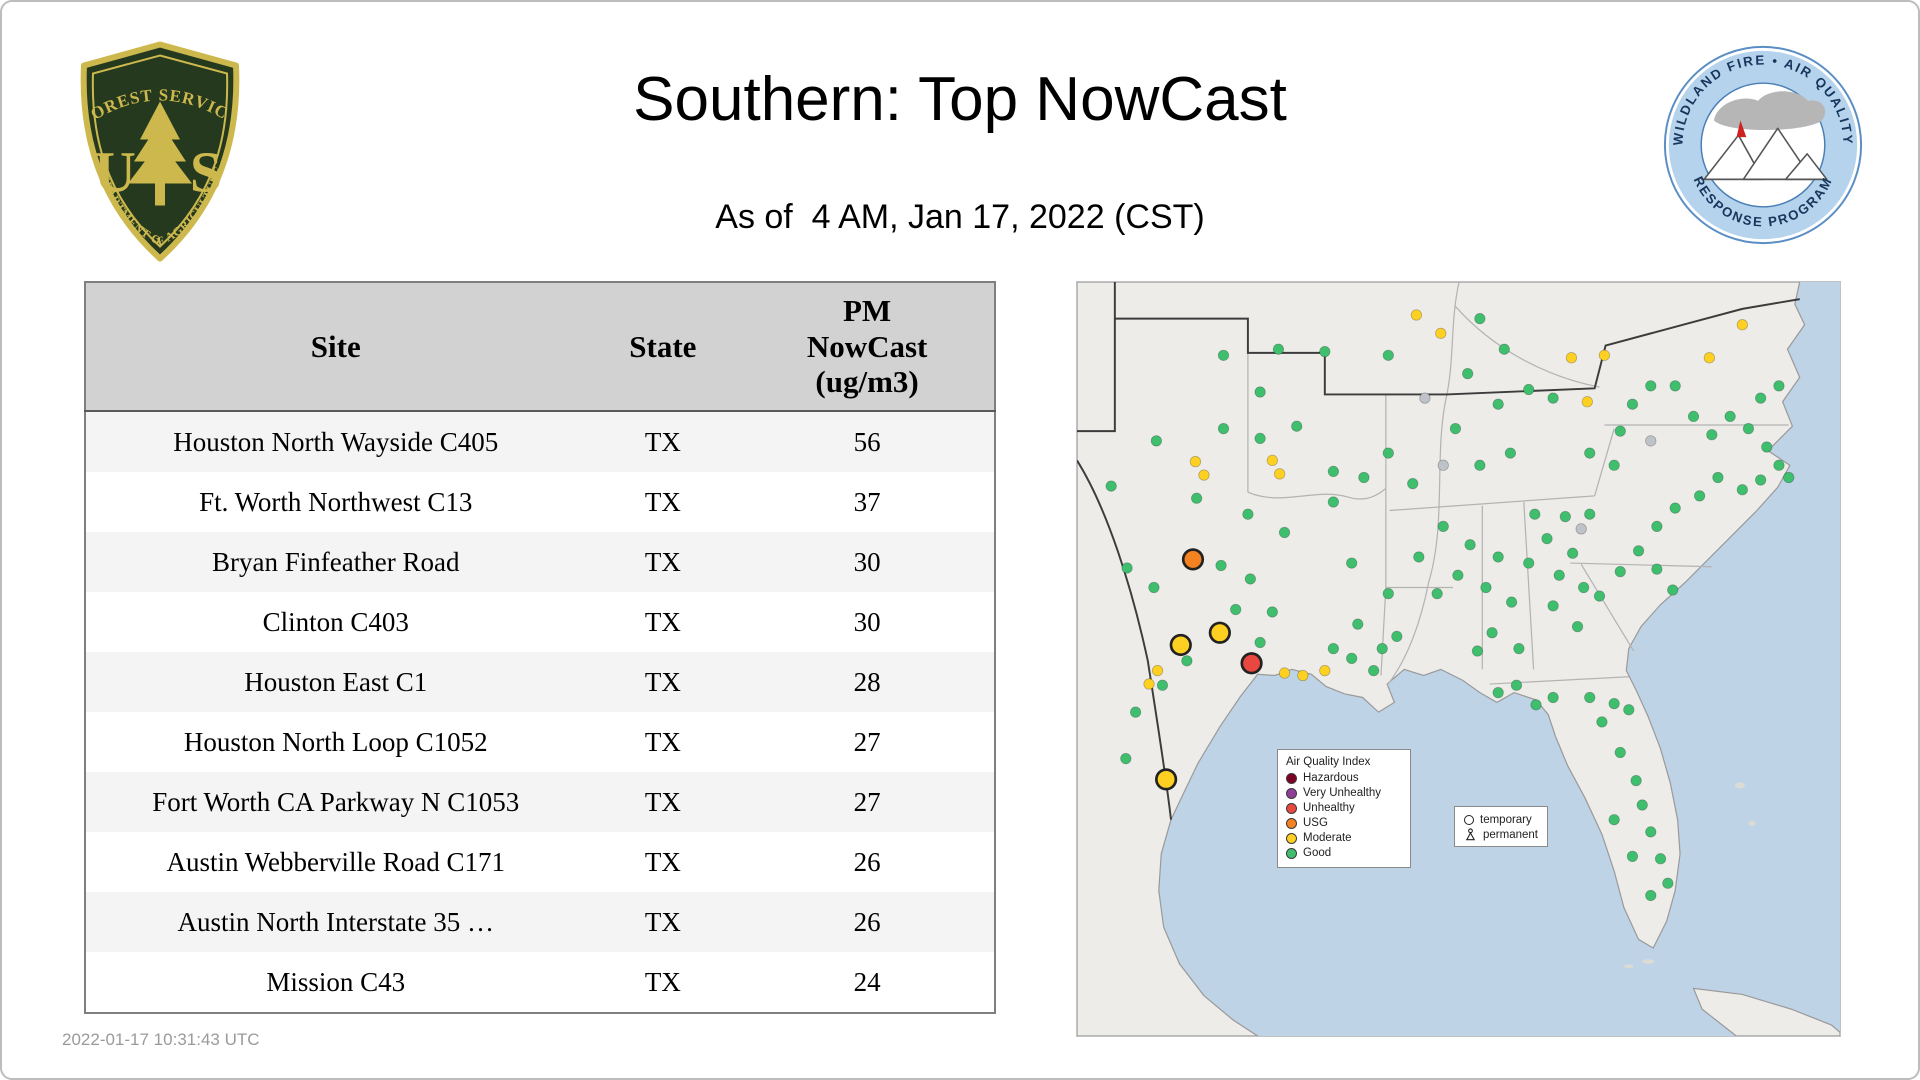  I want to click on aqi-legend-label: Unhealthy, so click(1329, 808).